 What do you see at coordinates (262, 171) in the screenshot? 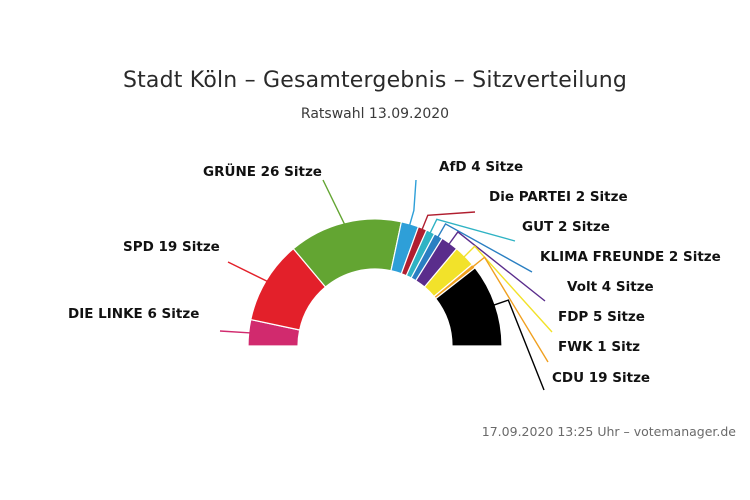
I see `label-gr-ne: GRÜNE 26 Sitze` at bounding box center [262, 171].